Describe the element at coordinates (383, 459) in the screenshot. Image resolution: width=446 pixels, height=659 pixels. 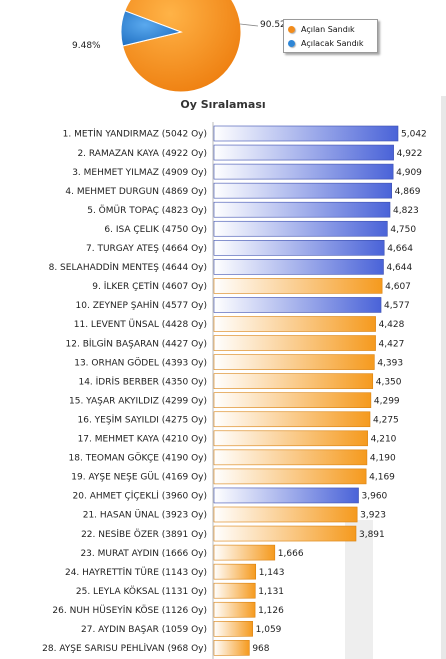
I see `value-label: 4,190` at that location.